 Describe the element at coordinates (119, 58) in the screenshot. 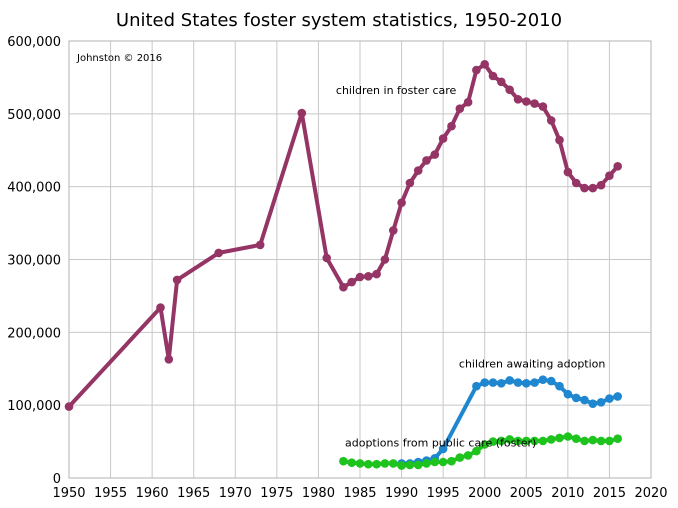

I see `credit-text: Johnston © 2016` at that location.